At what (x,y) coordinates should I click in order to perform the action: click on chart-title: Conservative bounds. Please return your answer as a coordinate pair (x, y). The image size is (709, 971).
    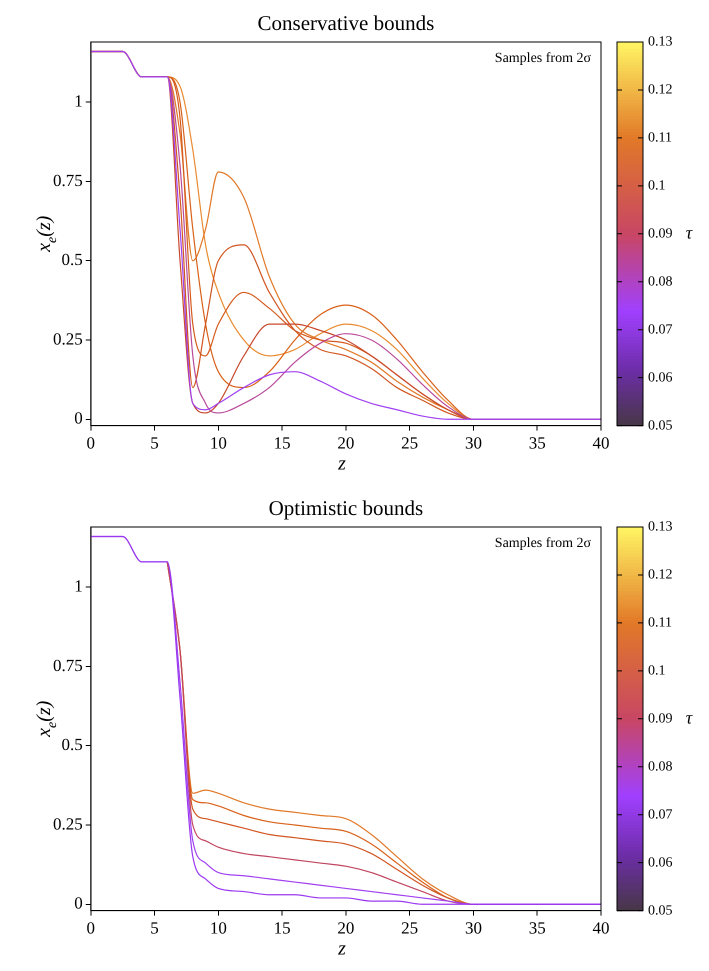
    Looking at the image, I should click on (346, 23).